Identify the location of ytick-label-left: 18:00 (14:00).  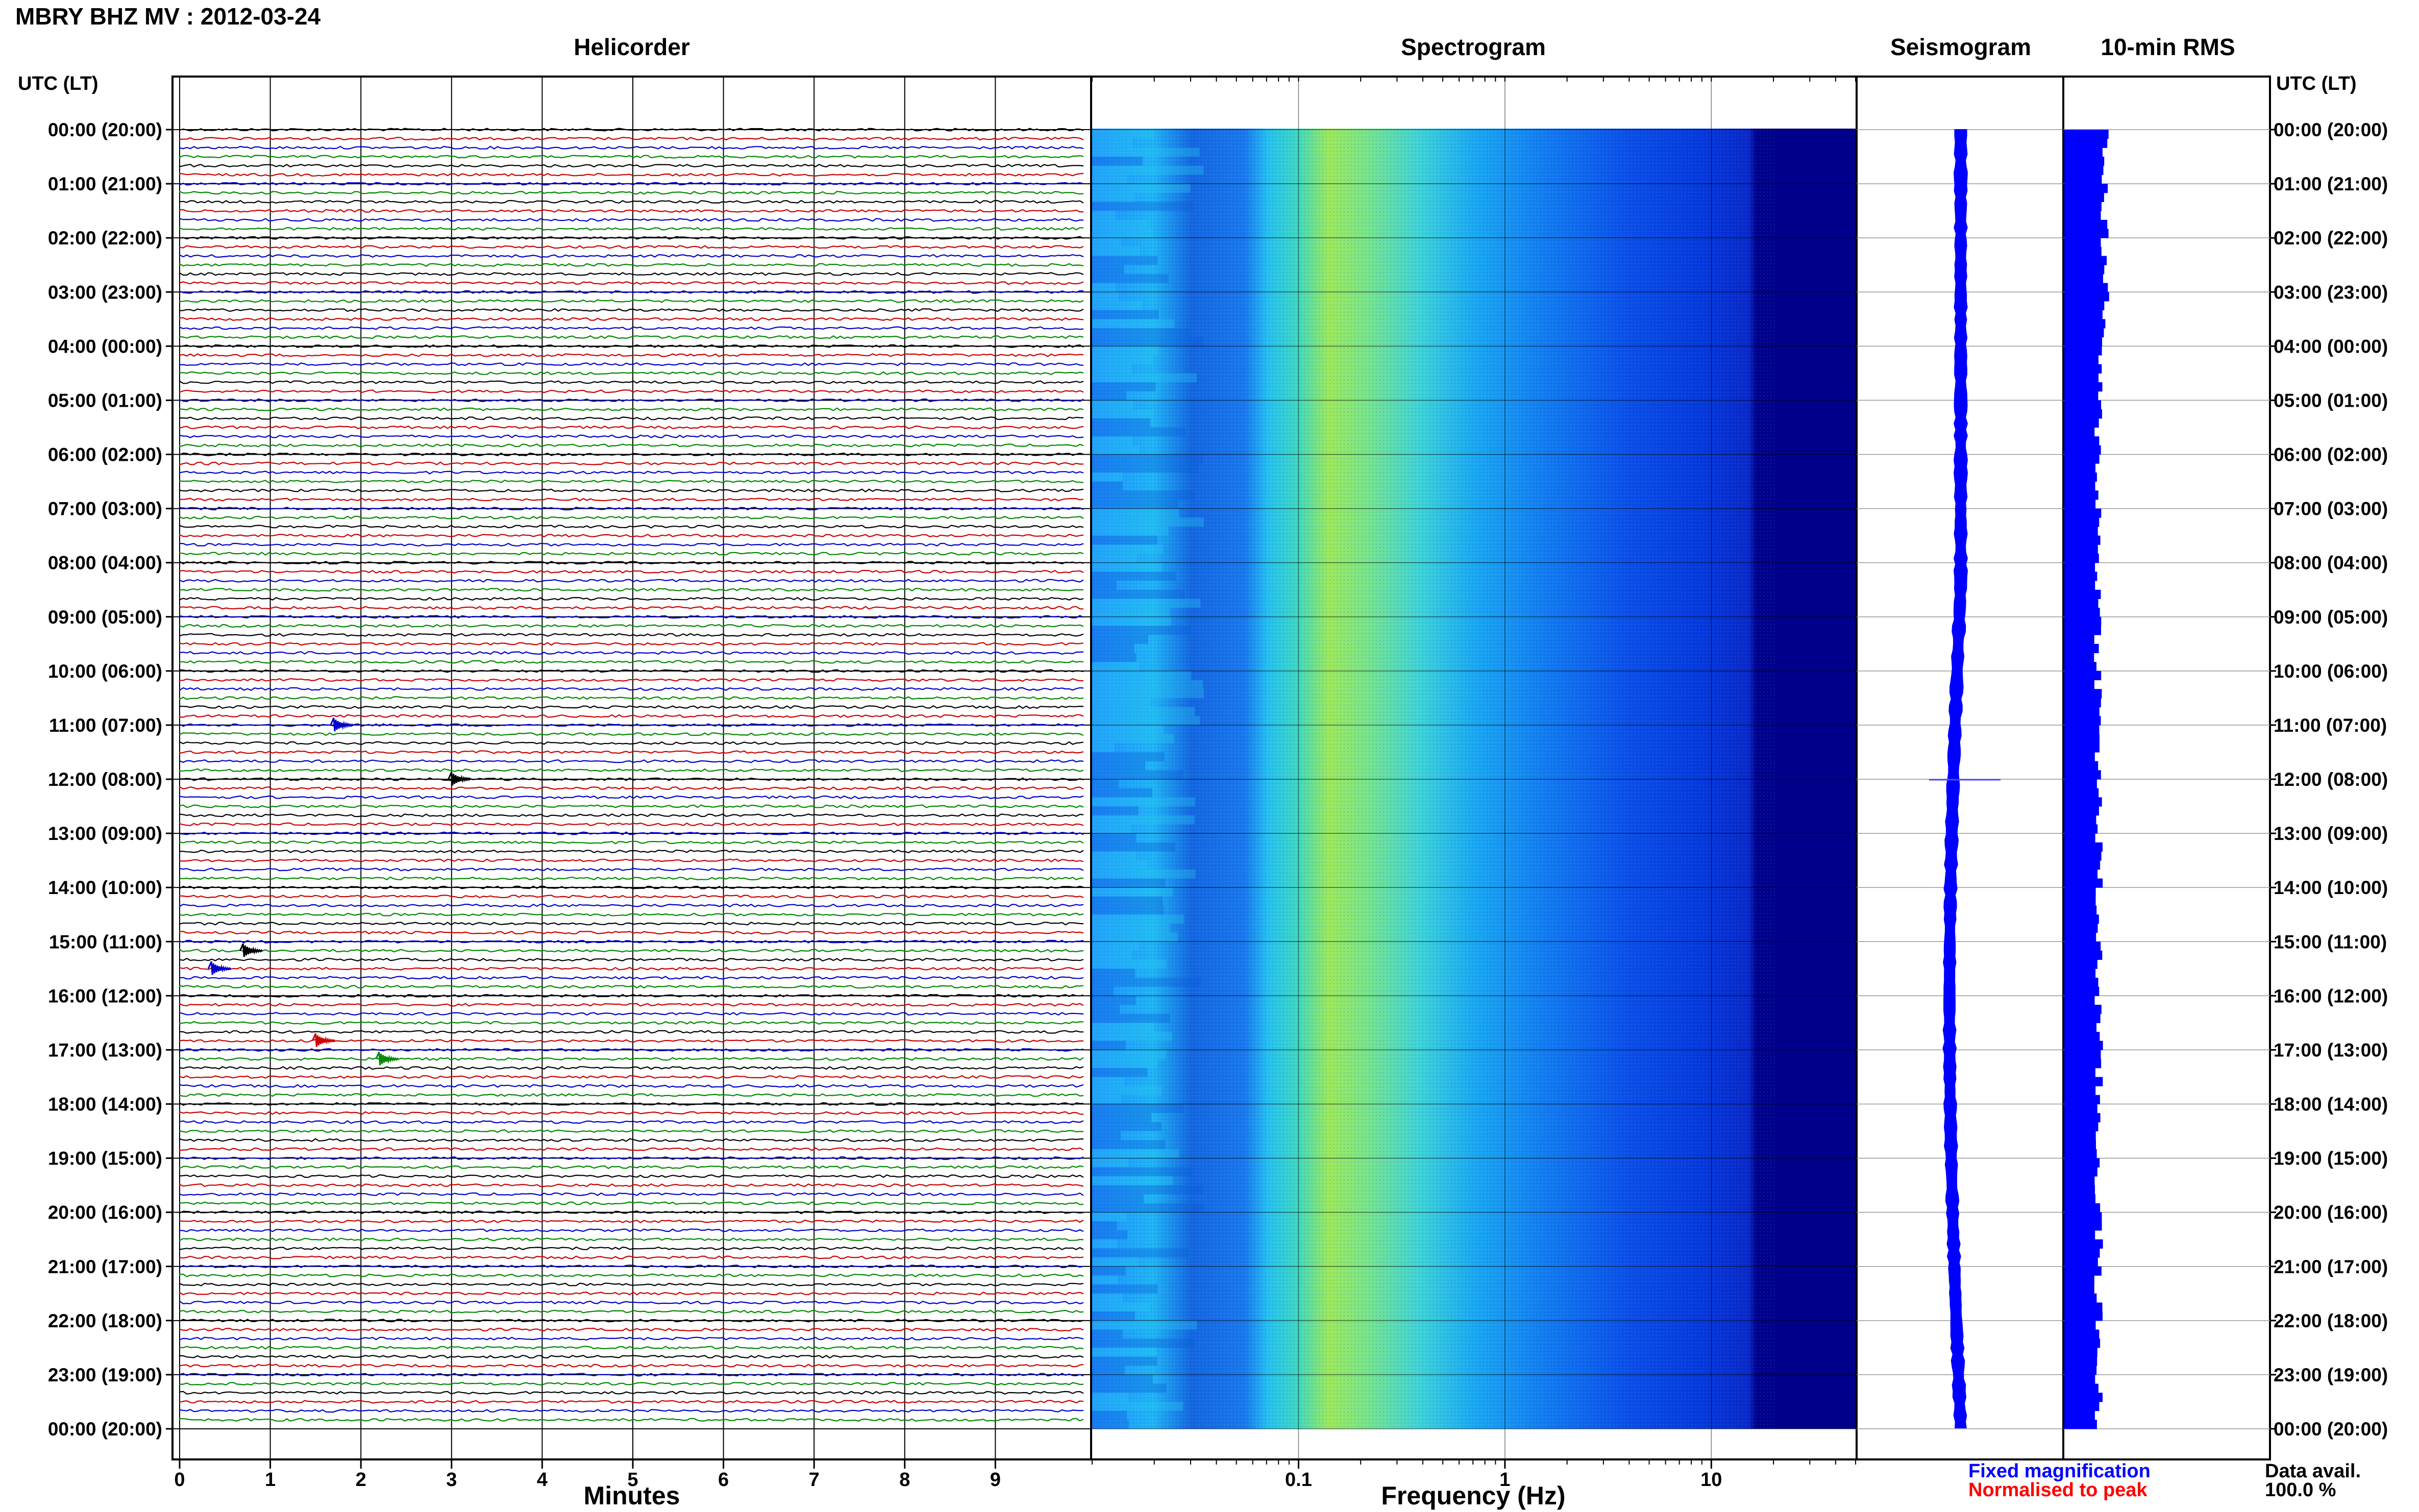
(105, 1104).